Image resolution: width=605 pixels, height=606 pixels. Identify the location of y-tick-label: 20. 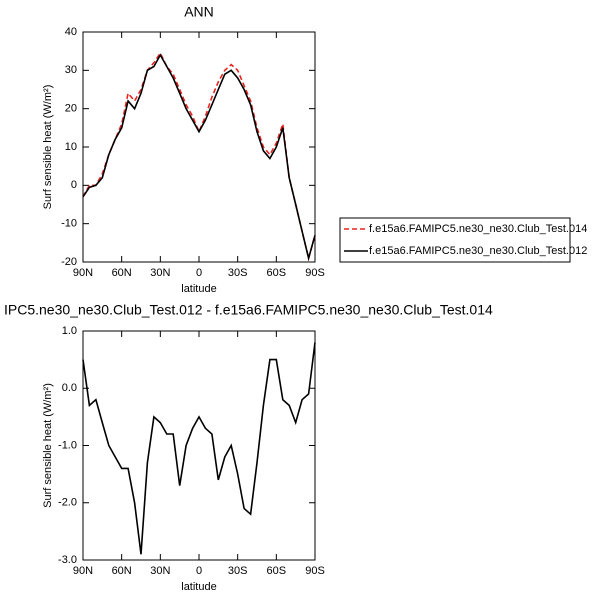
(71, 109).